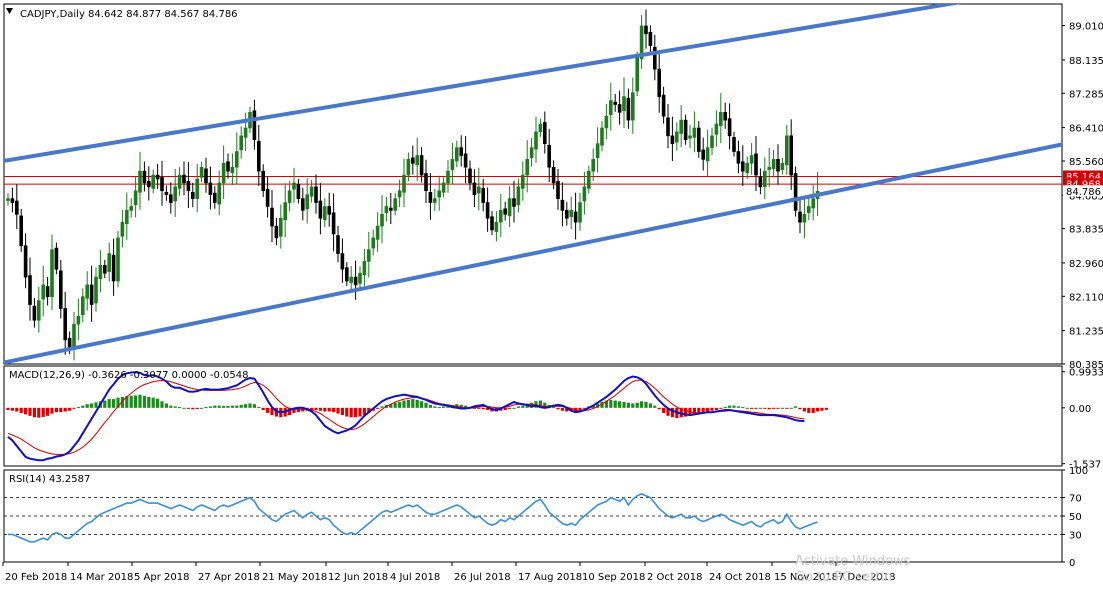 Image resolution: width=1103 pixels, height=592 pixels. Describe the element at coordinates (1075, 517) in the screenshot. I see `rsi-tick-label: 50` at that location.